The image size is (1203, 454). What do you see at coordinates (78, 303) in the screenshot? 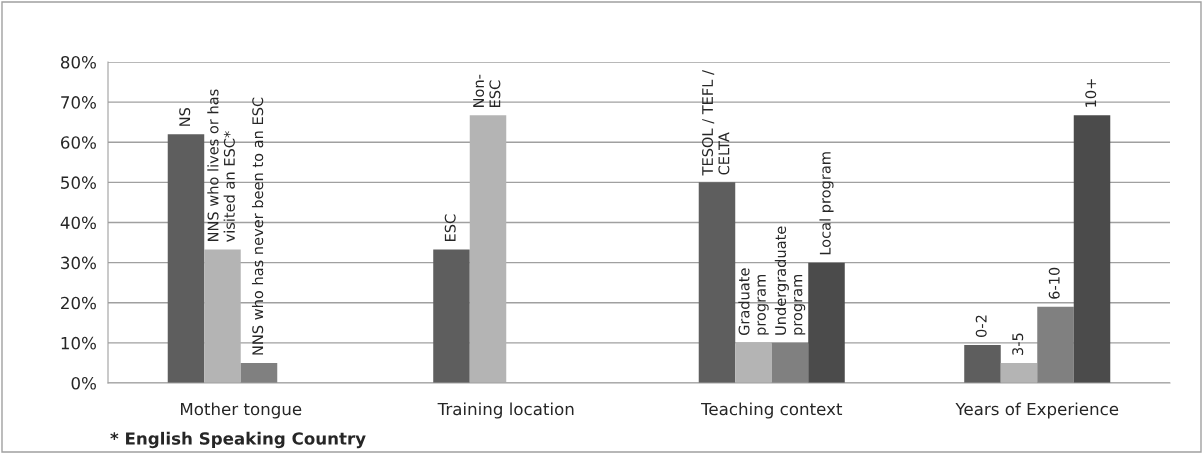
I see `y-tick-label: 20%` at bounding box center [78, 303].